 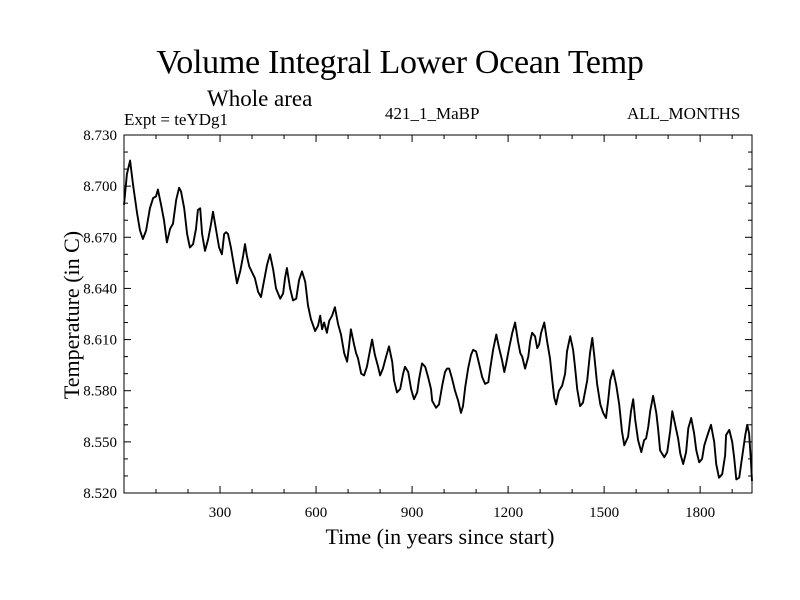 What do you see at coordinates (432, 113) in the screenshot?
I see `run-label: 421_1_MaBP` at bounding box center [432, 113].